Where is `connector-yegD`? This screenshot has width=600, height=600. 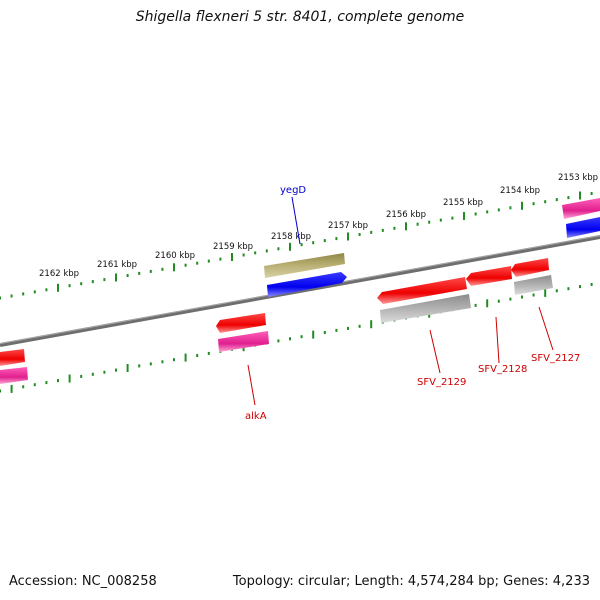 connector-yegD is located at coordinates (296, 220).